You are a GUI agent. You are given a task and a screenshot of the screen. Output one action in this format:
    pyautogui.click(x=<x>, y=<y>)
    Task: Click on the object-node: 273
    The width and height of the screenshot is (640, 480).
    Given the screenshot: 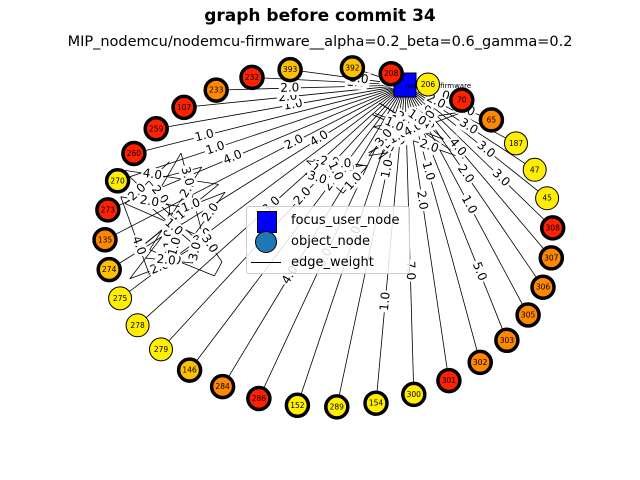 What is the action you would take?
    pyautogui.click(x=108, y=210)
    